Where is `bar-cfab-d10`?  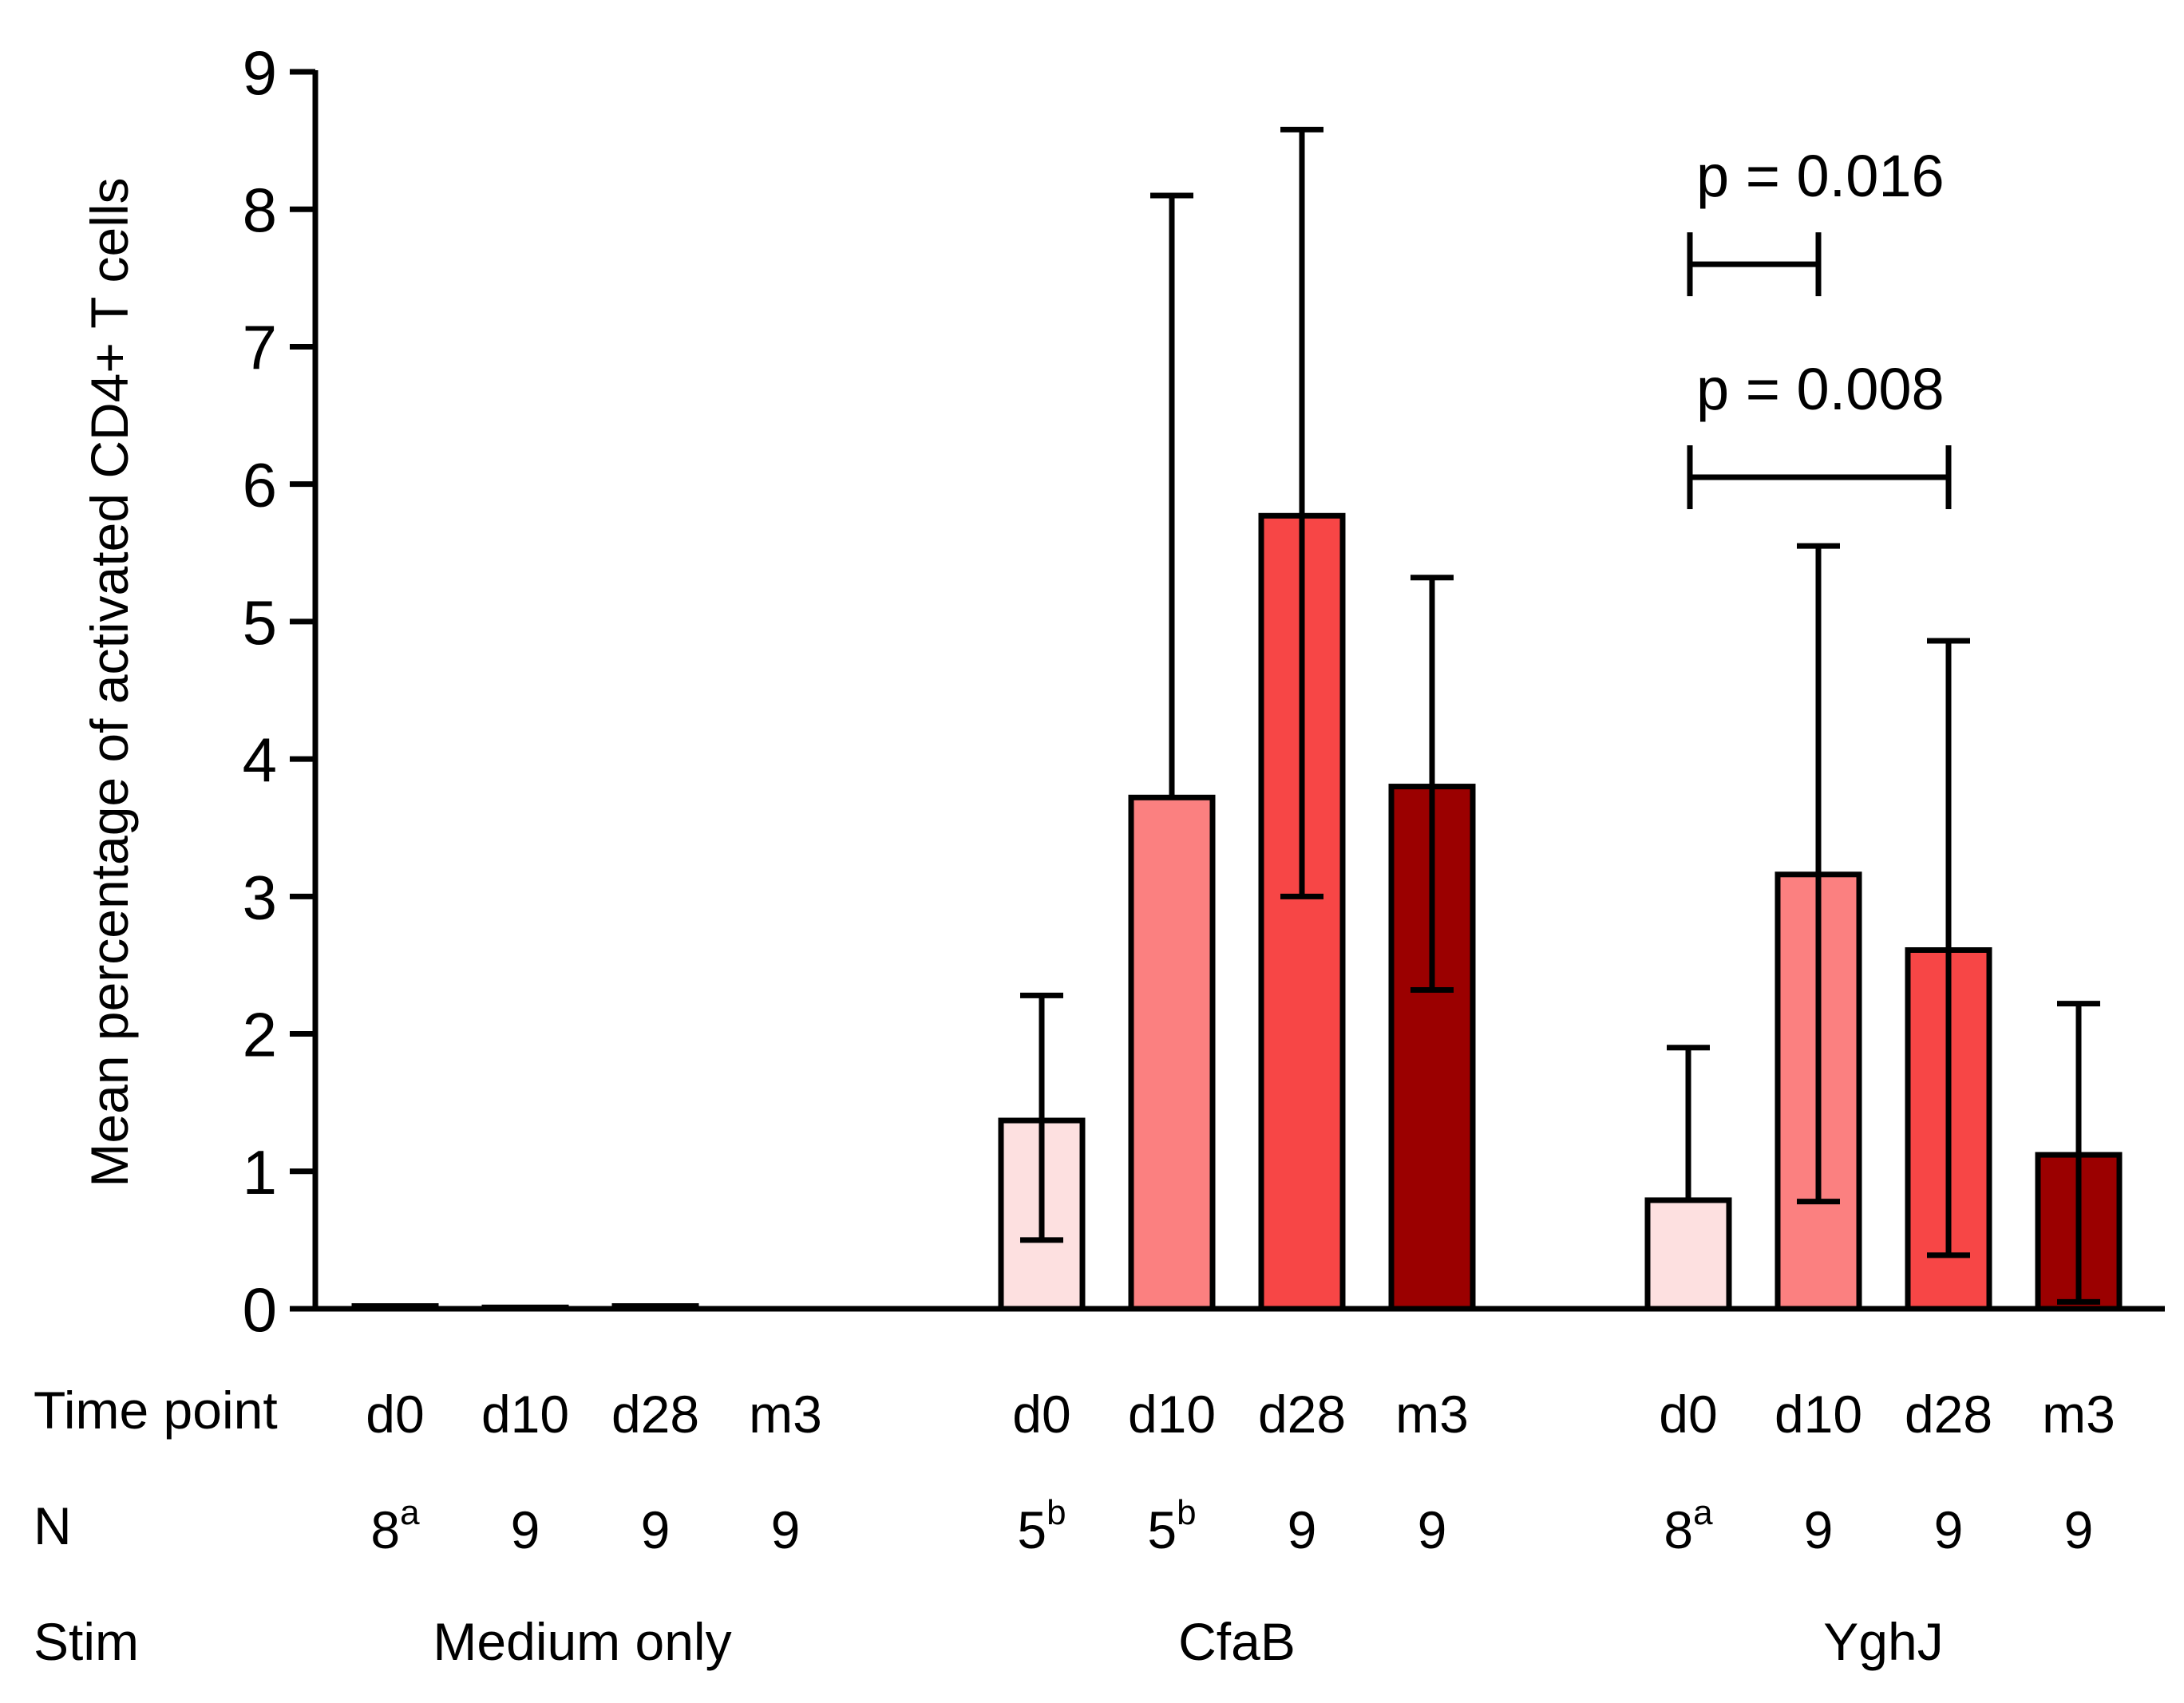
bar-cfab-d10 is located at coordinates (1172, 1053).